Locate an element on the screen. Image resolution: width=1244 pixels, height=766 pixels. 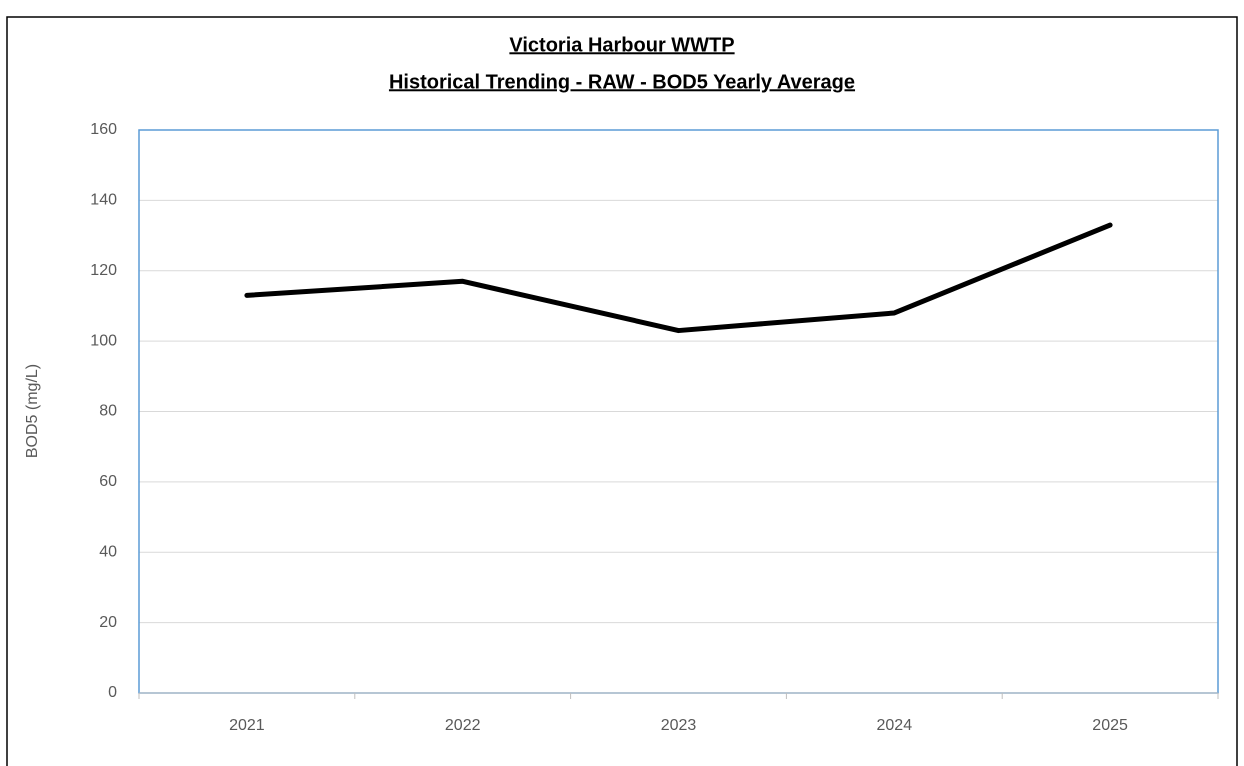
data-line is located at coordinates (678, 278).